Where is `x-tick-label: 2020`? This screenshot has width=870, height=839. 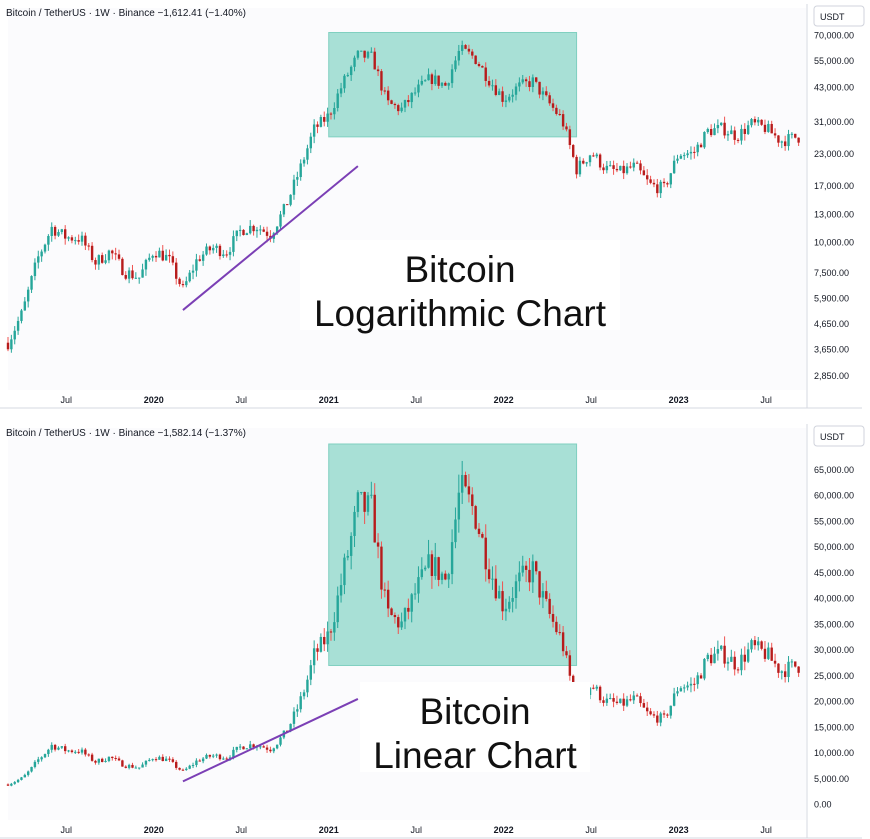
x-tick-label: 2020 is located at coordinates (154, 830).